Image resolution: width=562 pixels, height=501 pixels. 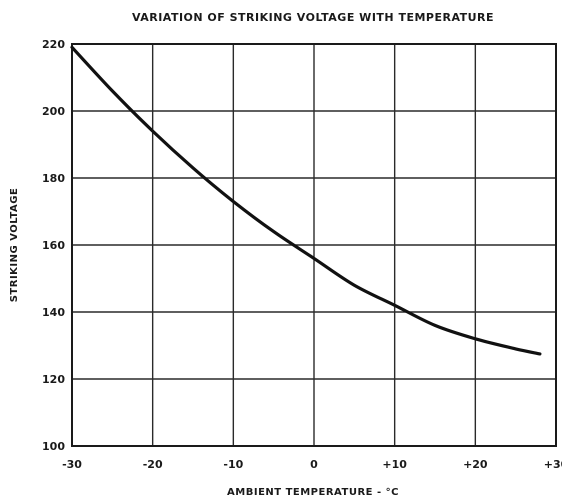 What do you see at coordinates (313, 492) in the screenshot?
I see `x-axis-label: AMBIENT TEMPERATURE - °C` at bounding box center [313, 492].